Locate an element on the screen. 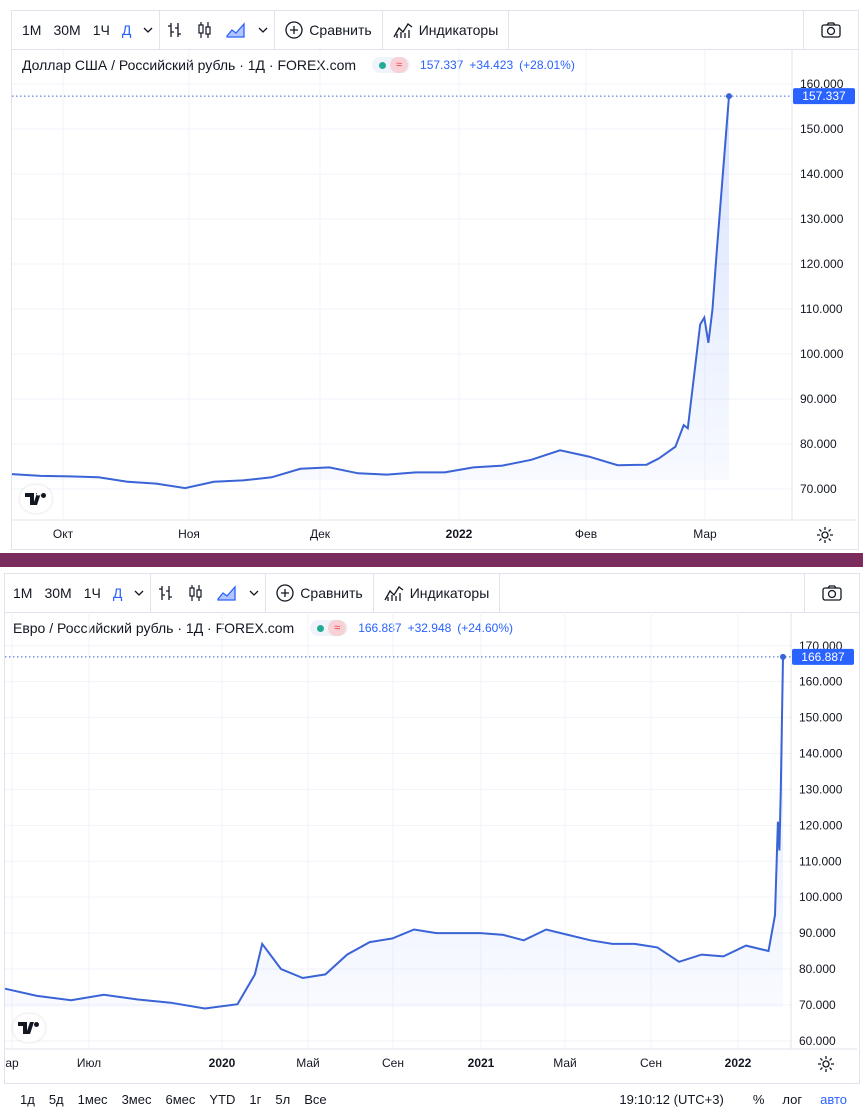  symbol-title: Евро / Российский рубль · 1Д · FOREX.com is located at coordinates (154, 628).